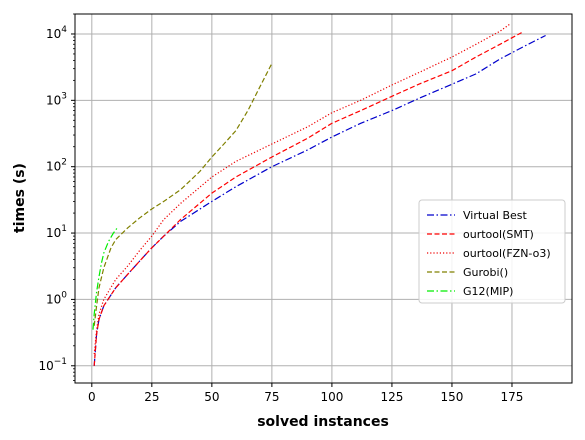 The height and width of the screenshot is (440, 585). I want to click on x-tick-label: 175, so click(512, 397).